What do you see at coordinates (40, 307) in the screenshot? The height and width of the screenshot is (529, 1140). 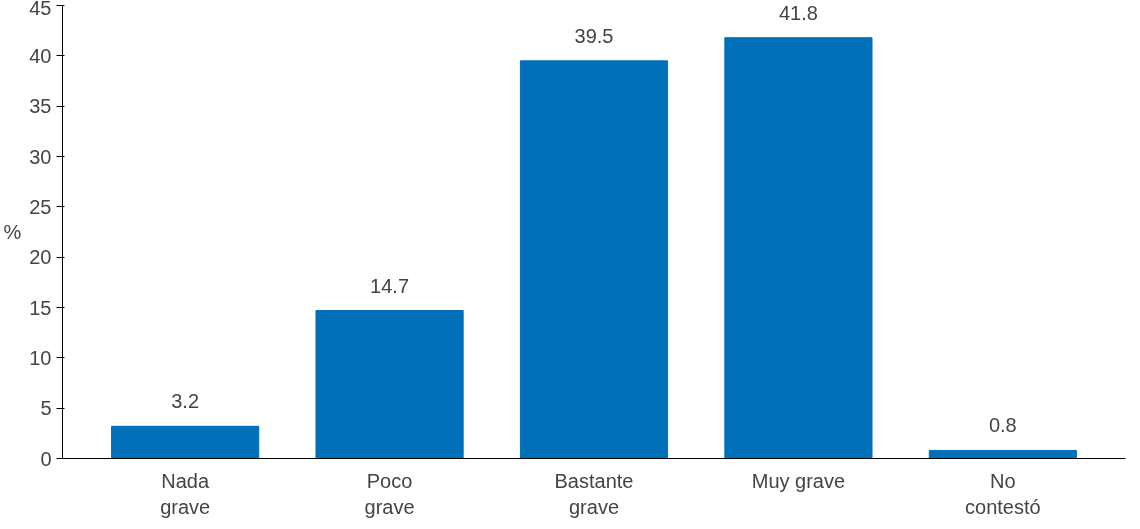 I see `y-tick-label: 15` at bounding box center [40, 307].